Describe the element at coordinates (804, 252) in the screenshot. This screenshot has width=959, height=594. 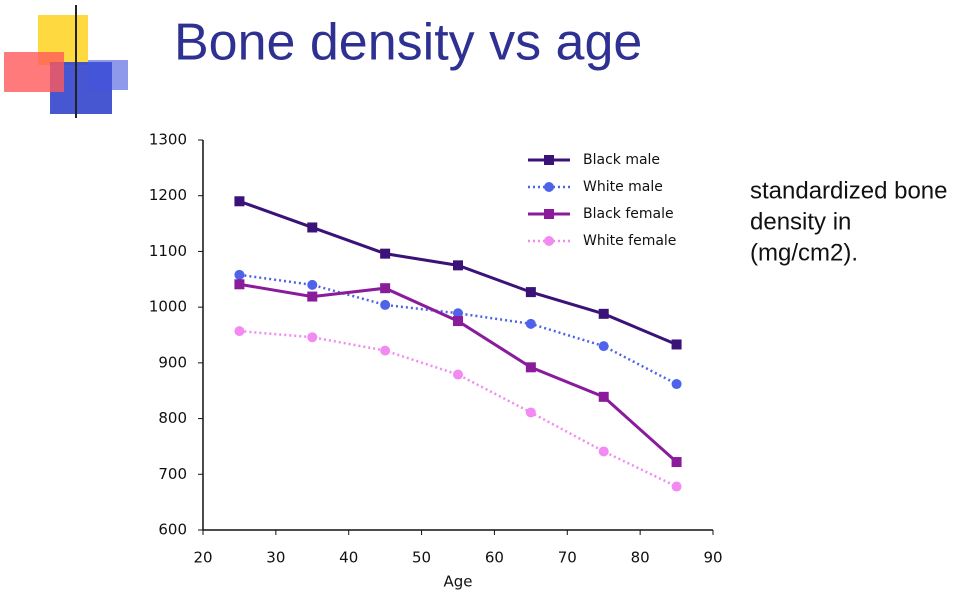
I see `annotation: (mg/cm2).` at that location.